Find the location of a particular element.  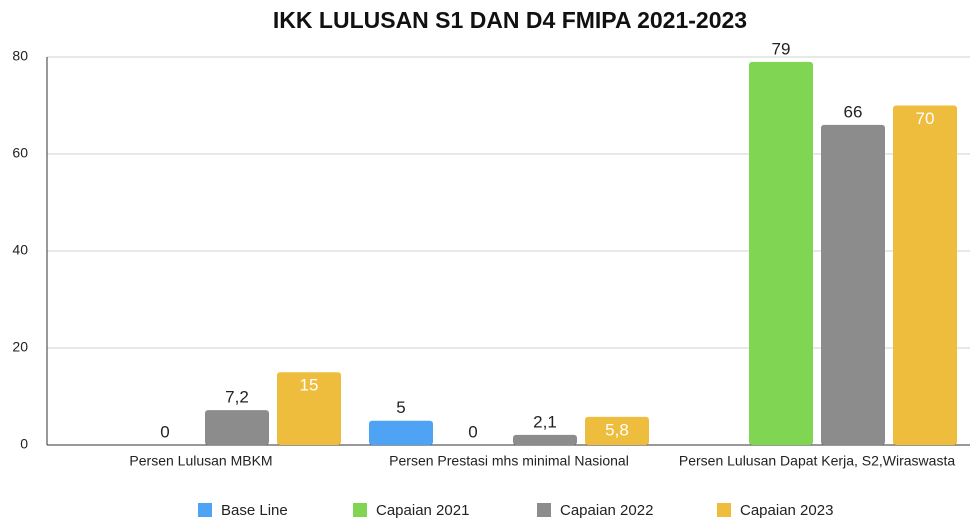

y-tick-label: 60 is located at coordinates (20, 153).